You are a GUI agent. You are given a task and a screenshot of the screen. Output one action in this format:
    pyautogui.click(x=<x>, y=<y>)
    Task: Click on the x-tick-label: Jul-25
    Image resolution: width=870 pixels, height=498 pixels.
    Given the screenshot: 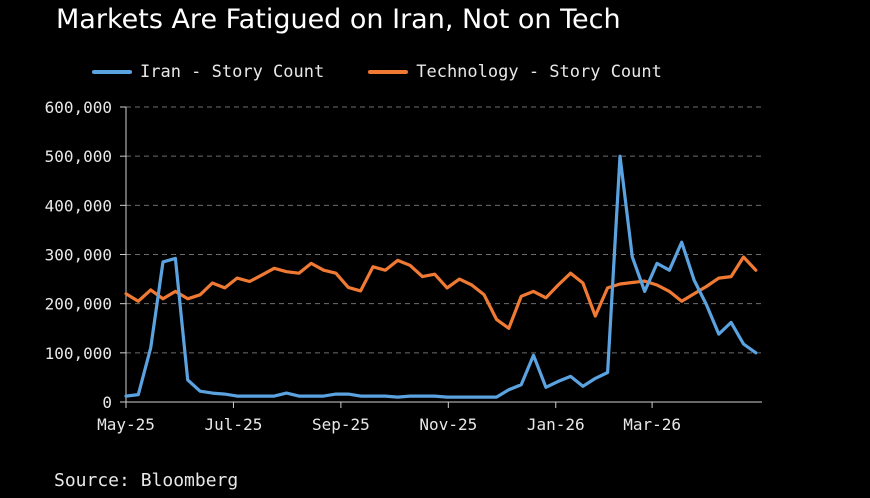 What is the action you would take?
    pyautogui.click(x=234, y=424)
    